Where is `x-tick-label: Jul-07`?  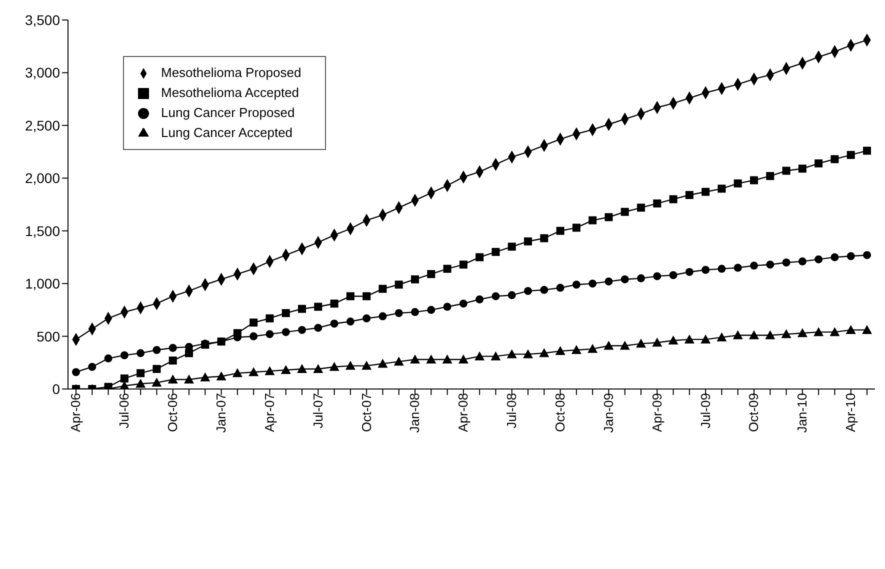 x-tick-label: Jul-07 is located at coordinates (318, 410).